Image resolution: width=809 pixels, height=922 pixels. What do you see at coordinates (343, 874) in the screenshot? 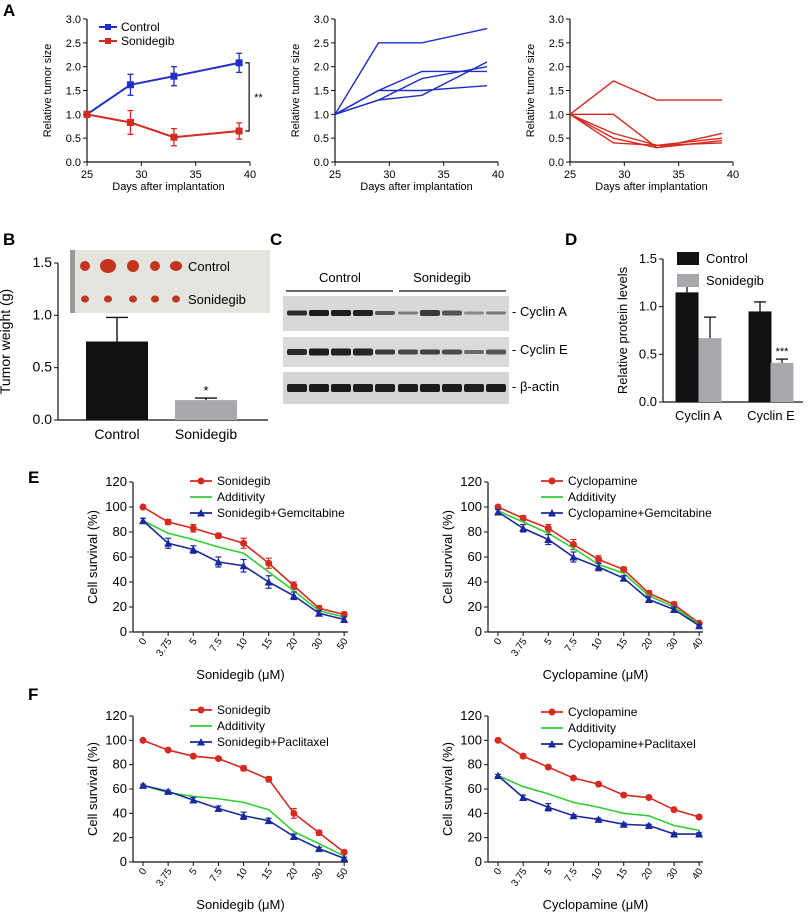
I see `x-tick-label: 50` at bounding box center [343, 874].